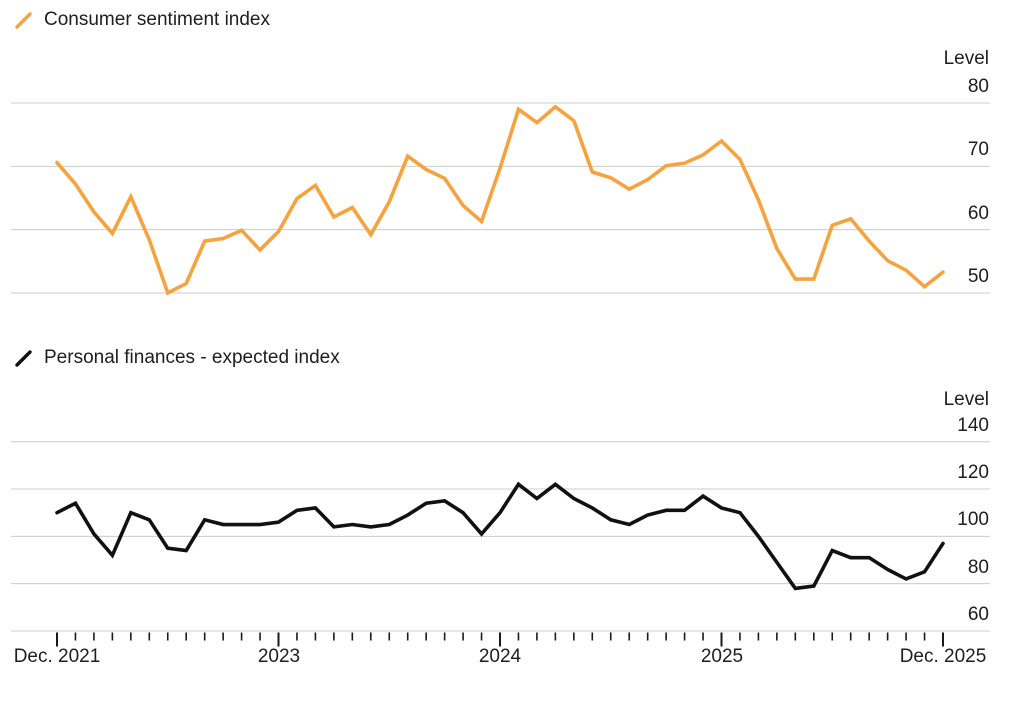 This screenshot has height=702, width=1024. Describe the element at coordinates (23, 20) in the screenshot. I see `orange-diagonal-line-icon` at that location.